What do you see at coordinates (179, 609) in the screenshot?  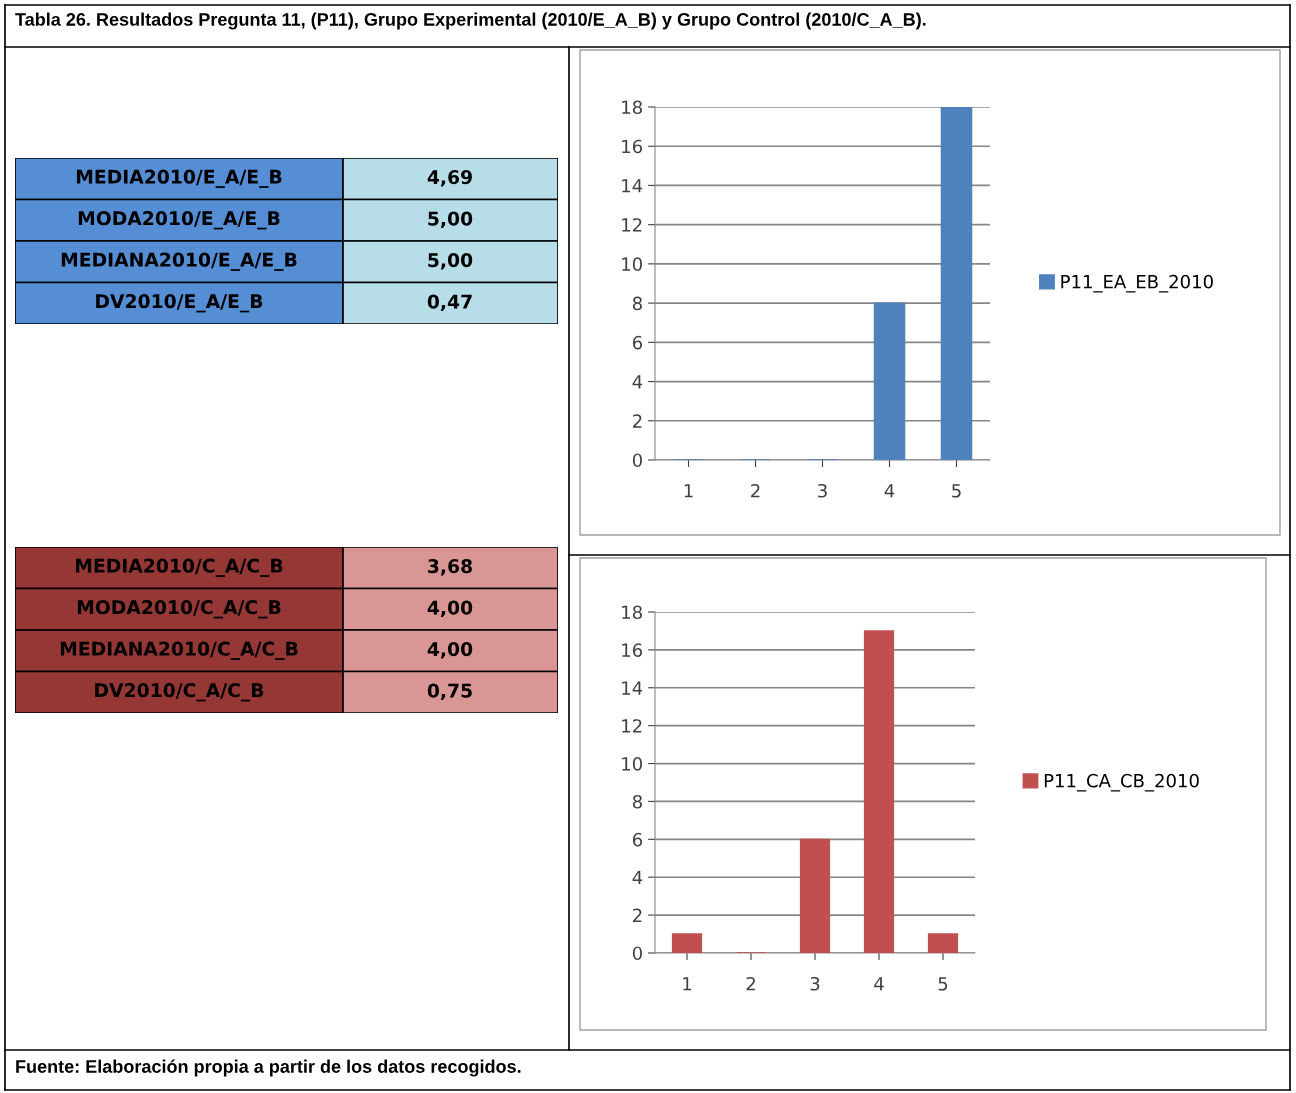 I see `text: MODA2010/C_A/C_B` at bounding box center [179, 609].